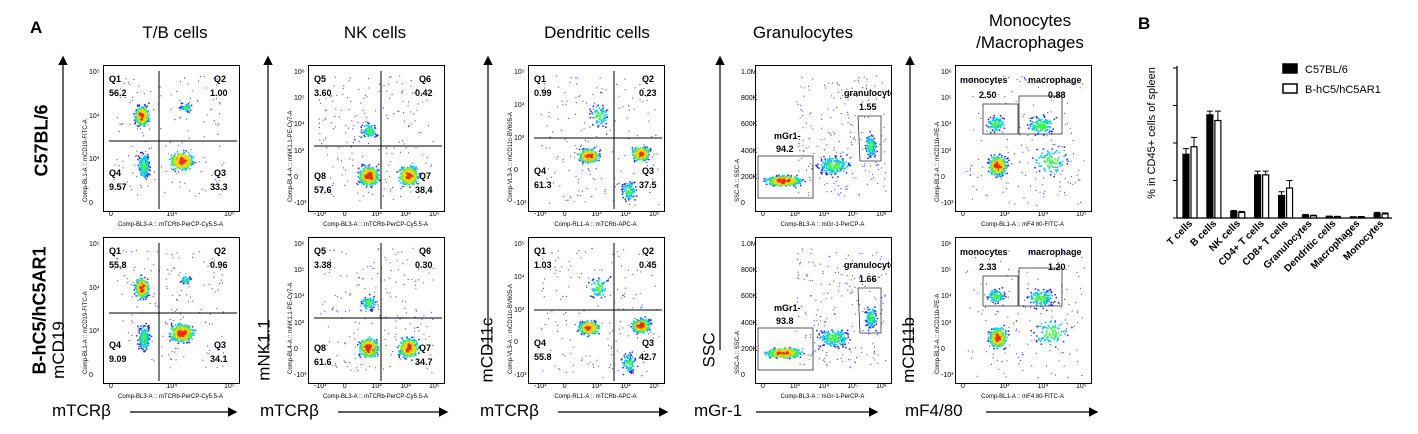  I want to click on x-tick-label: 10⁶, so click(881, 214).